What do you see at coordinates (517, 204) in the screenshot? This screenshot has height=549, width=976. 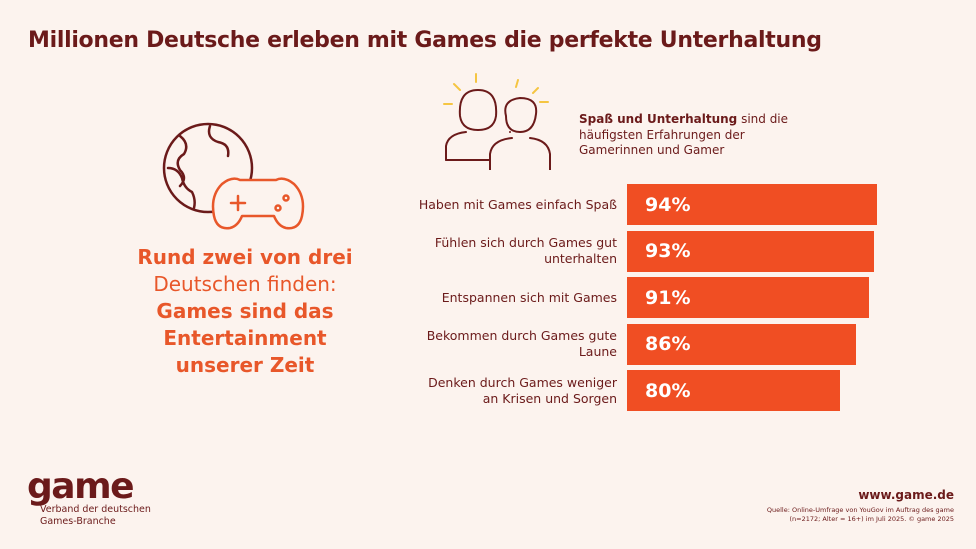 I see `category-label: Haben mit Games einfach Spaß` at bounding box center [517, 204].